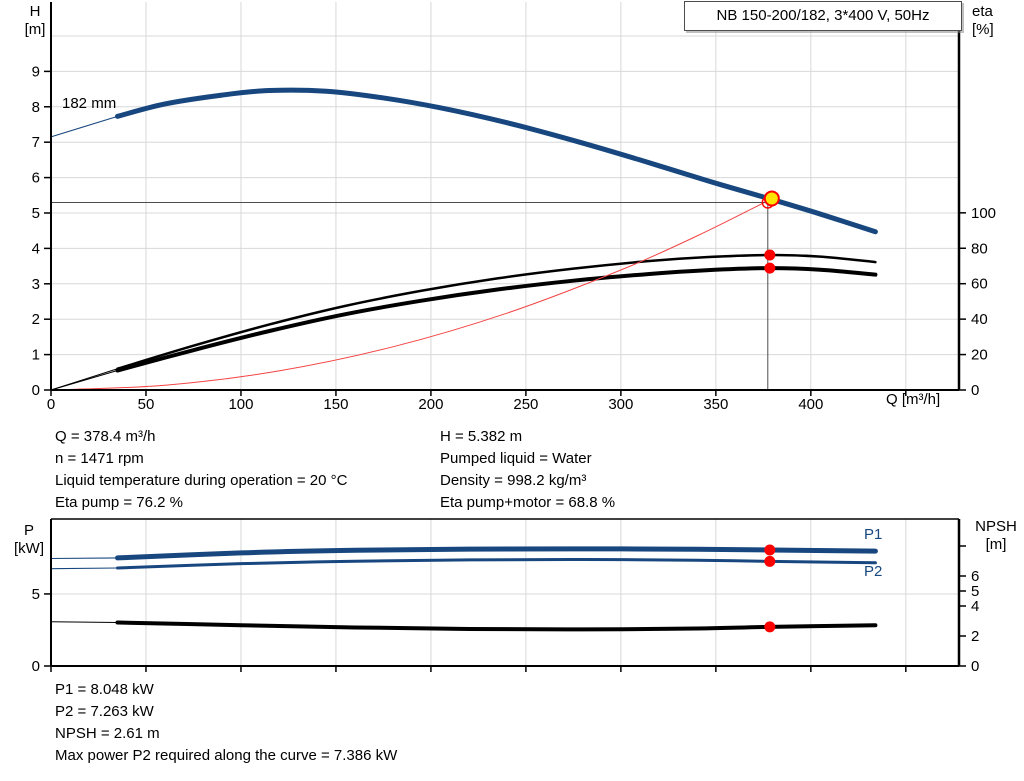 The image size is (1024, 781). Describe the element at coordinates (104, 711) in the screenshot. I see `result-p2: P2 = 7.263 kW` at that location.